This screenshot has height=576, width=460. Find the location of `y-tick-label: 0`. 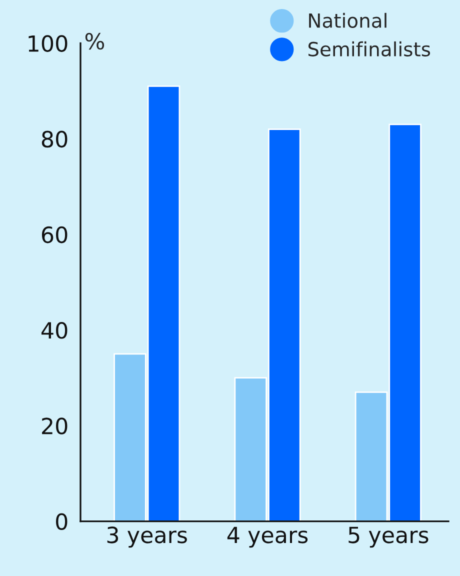

y-tick-label: 0 is located at coordinates (62, 521).